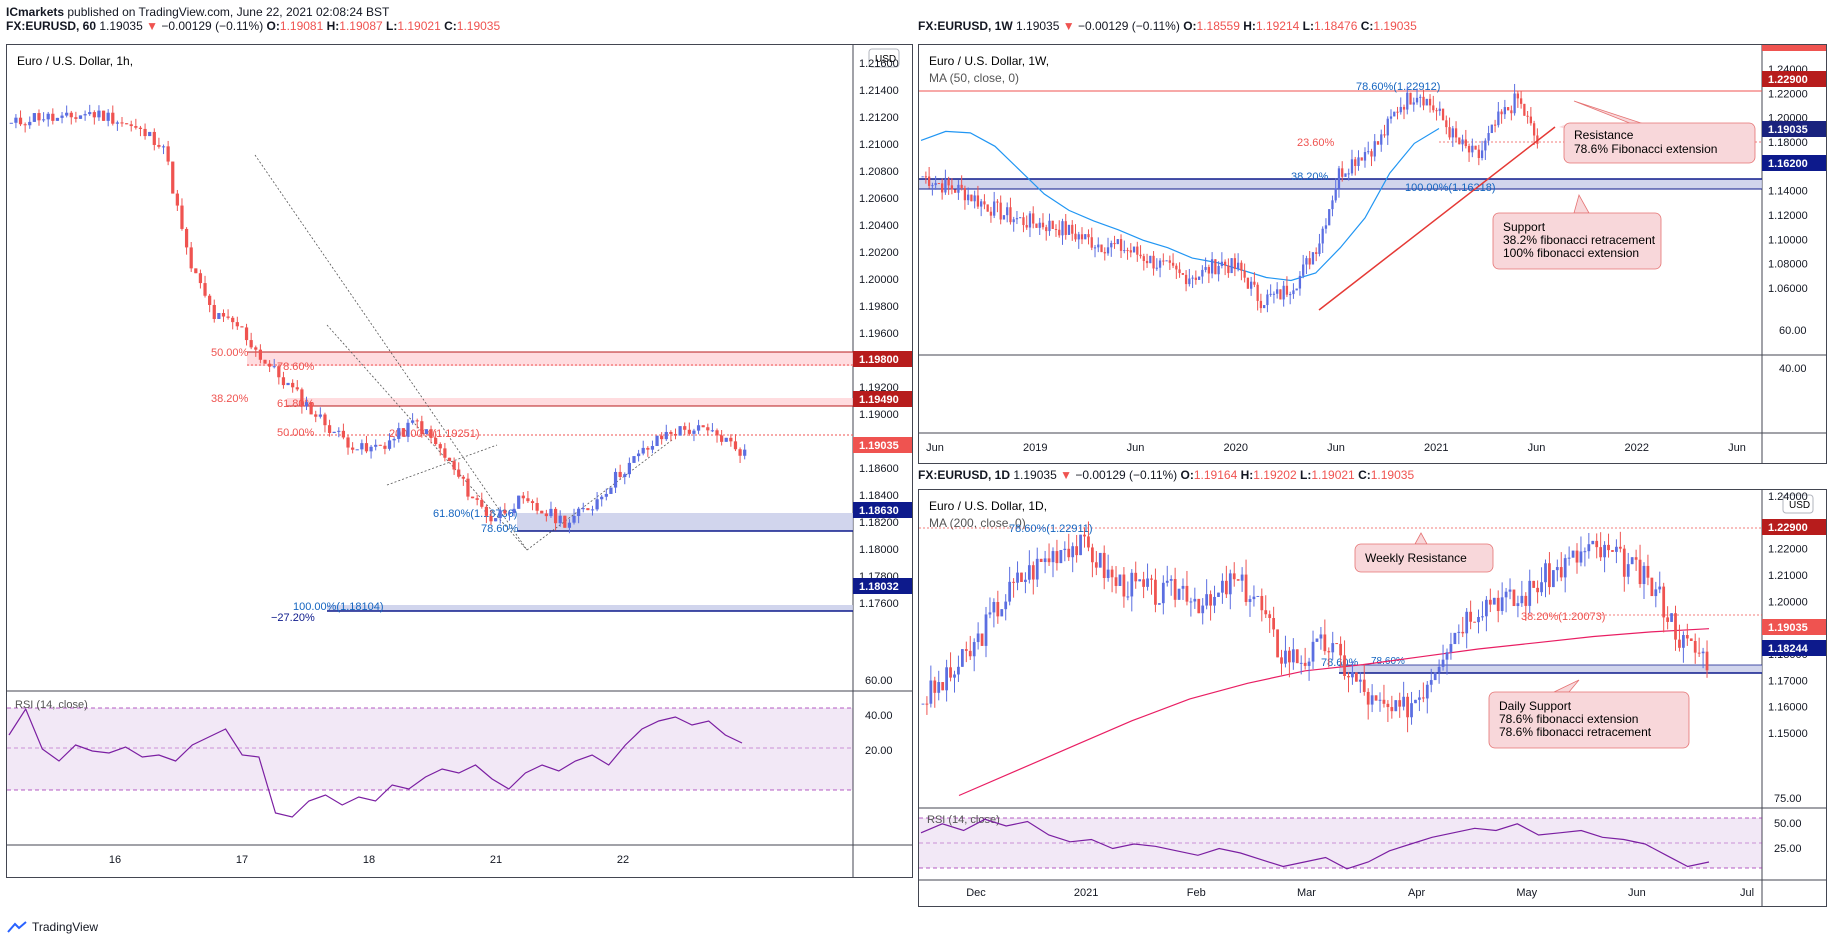 The width and height of the screenshot is (1833, 942). Describe the element at coordinates (1180, 204) in the screenshot. I see `ma50-line` at that location.